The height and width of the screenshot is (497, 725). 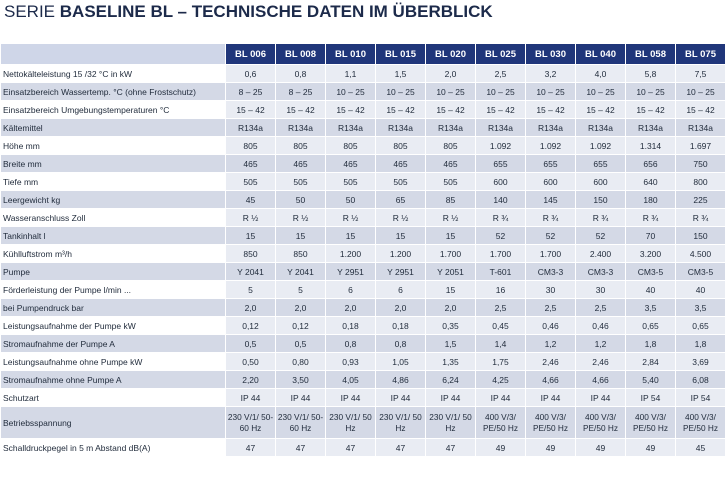 What do you see at coordinates (300, 325) in the screenshot?
I see `cell-value: 0,12` at bounding box center [300, 325].